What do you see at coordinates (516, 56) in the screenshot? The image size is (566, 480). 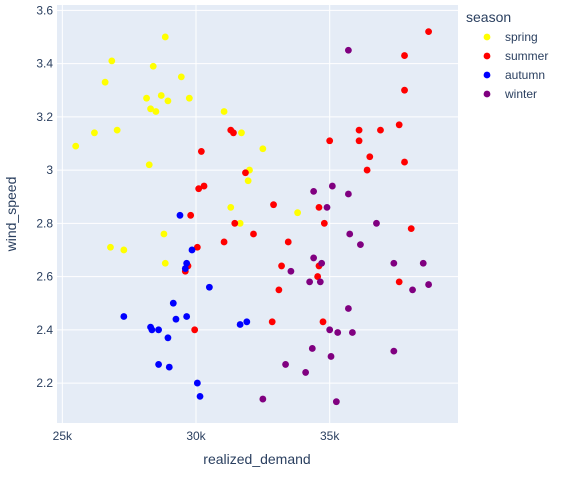 I see `legend-item-summer: summer` at bounding box center [516, 56].